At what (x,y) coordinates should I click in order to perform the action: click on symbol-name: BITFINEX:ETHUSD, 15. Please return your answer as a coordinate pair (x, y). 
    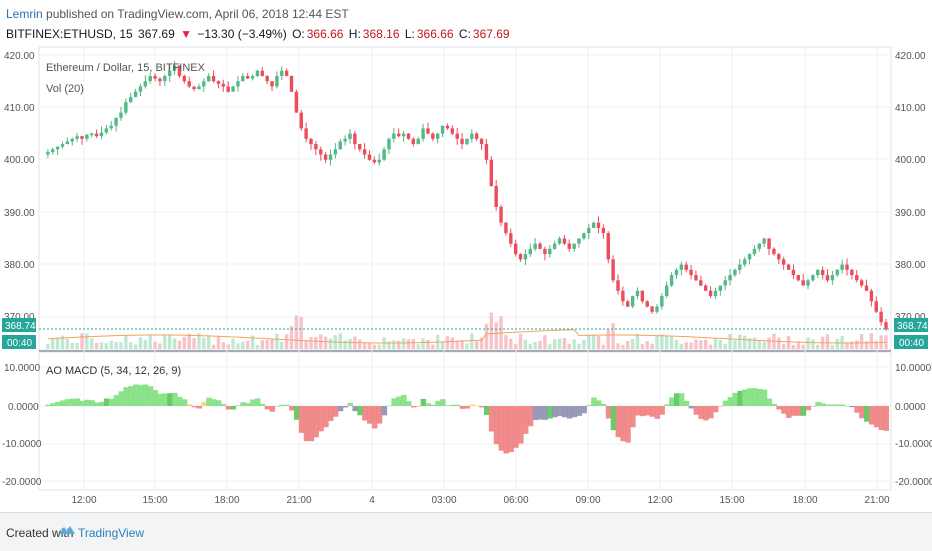
    Looking at the image, I should click on (69, 34).